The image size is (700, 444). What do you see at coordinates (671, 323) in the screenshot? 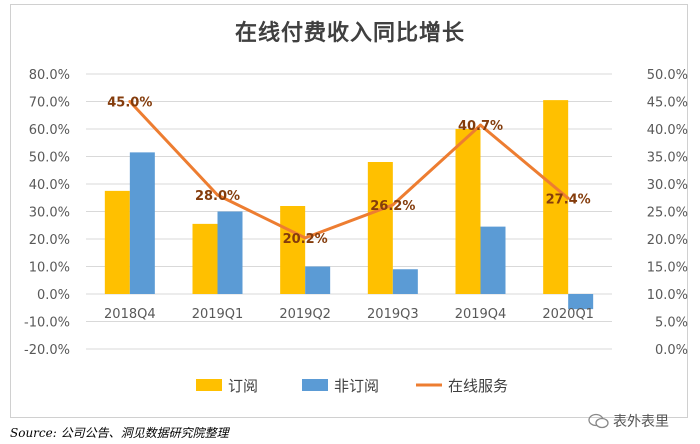
I see `y-right-tick-label: 5.0%` at bounding box center [671, 323].